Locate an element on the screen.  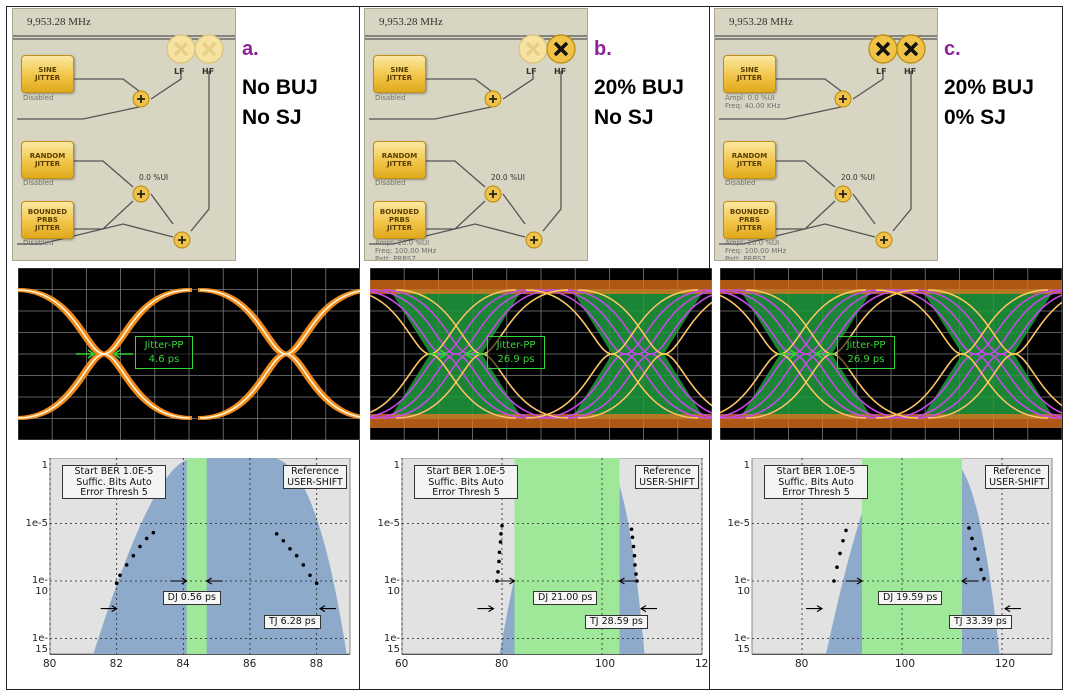
config-wiring is located at coordinates (124, 141).